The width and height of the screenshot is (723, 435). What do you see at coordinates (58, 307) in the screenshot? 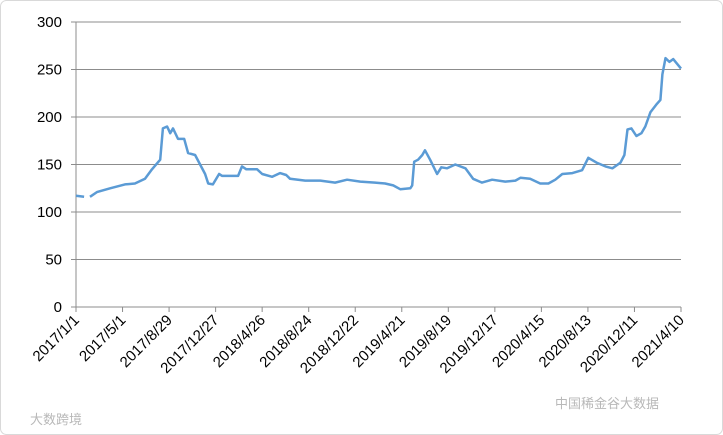
I see `y-tick-label: 0` at bounding box center [58, 307].